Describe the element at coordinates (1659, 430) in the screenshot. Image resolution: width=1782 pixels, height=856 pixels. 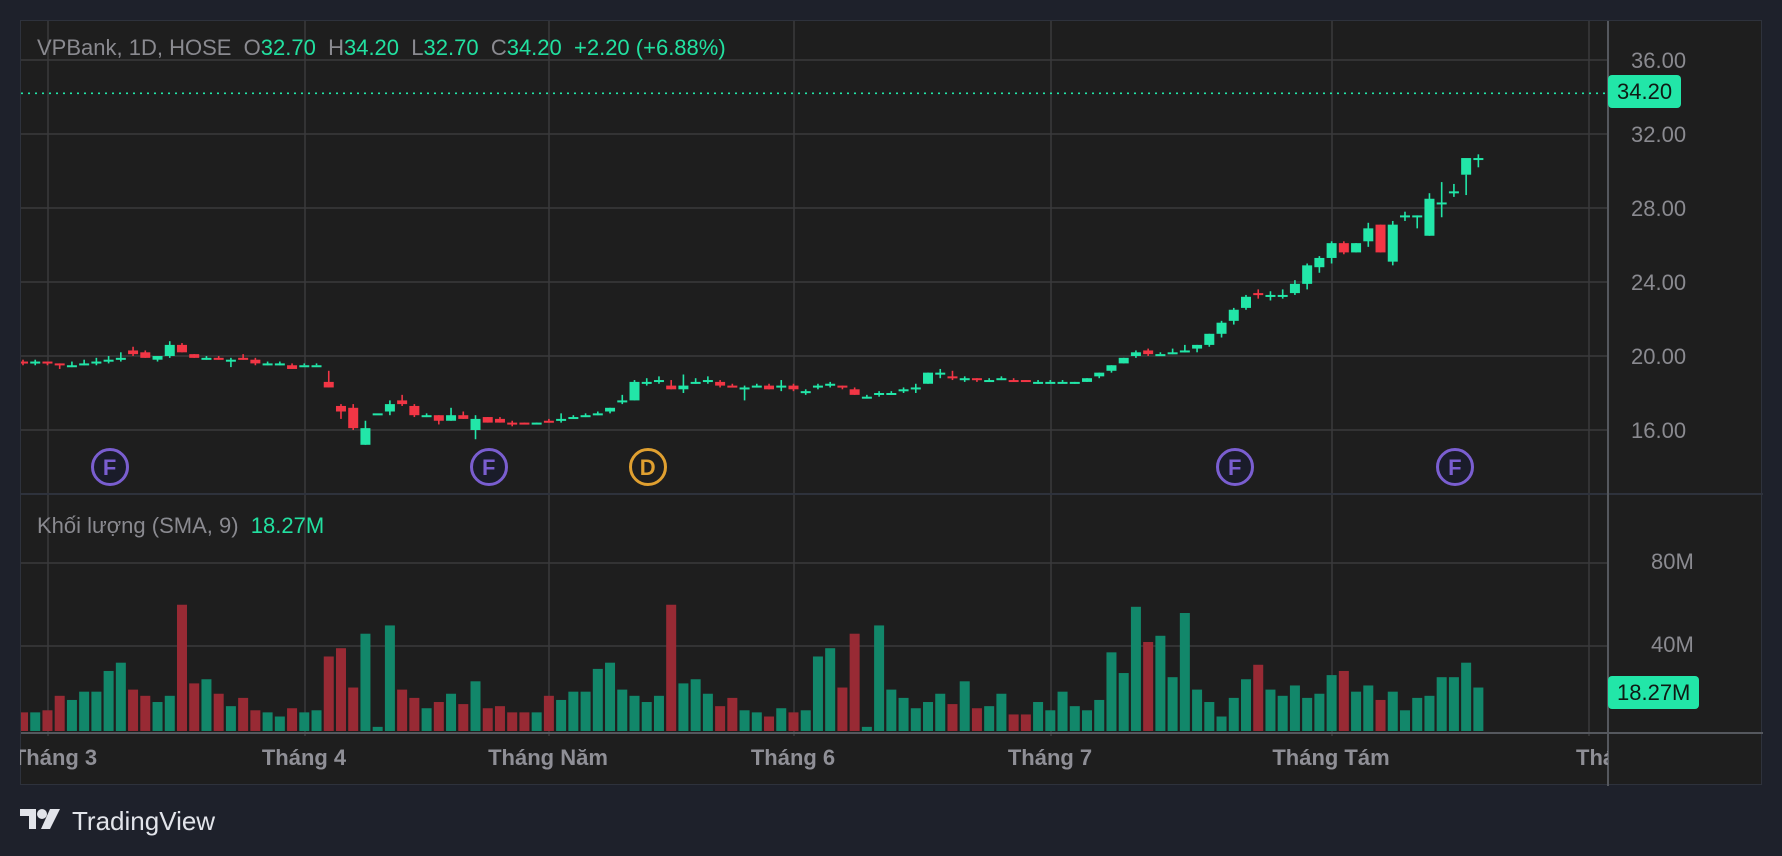
I see `price-tick: 16.00` at that location.